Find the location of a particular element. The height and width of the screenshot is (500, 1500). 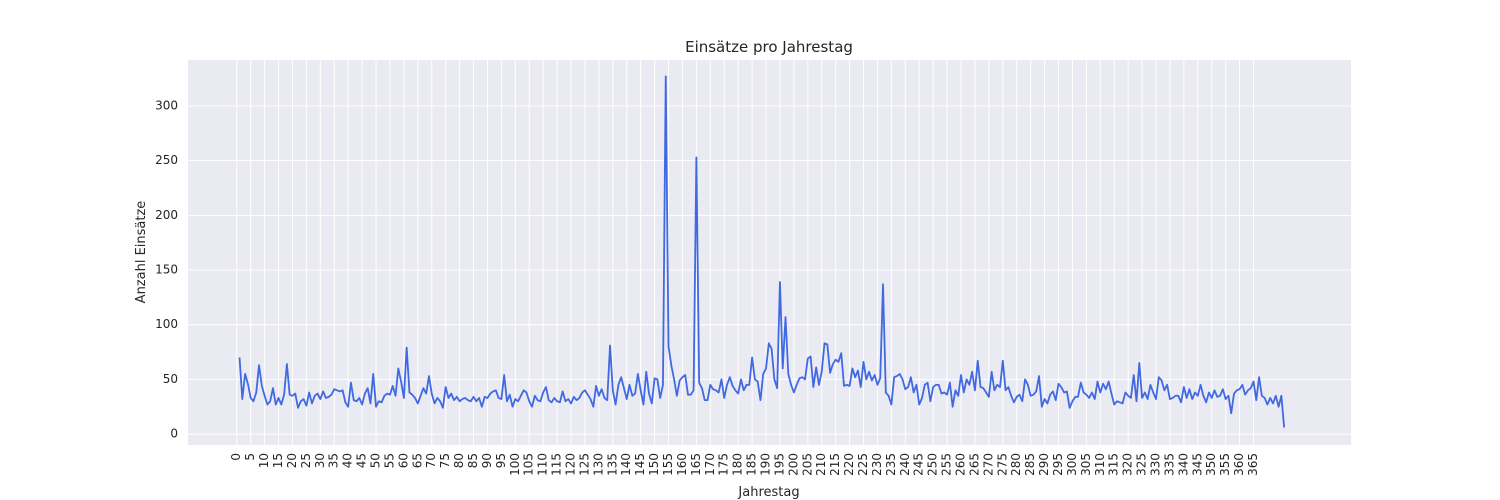

x-tick-label: 95 is located at coordinates (501, 460).